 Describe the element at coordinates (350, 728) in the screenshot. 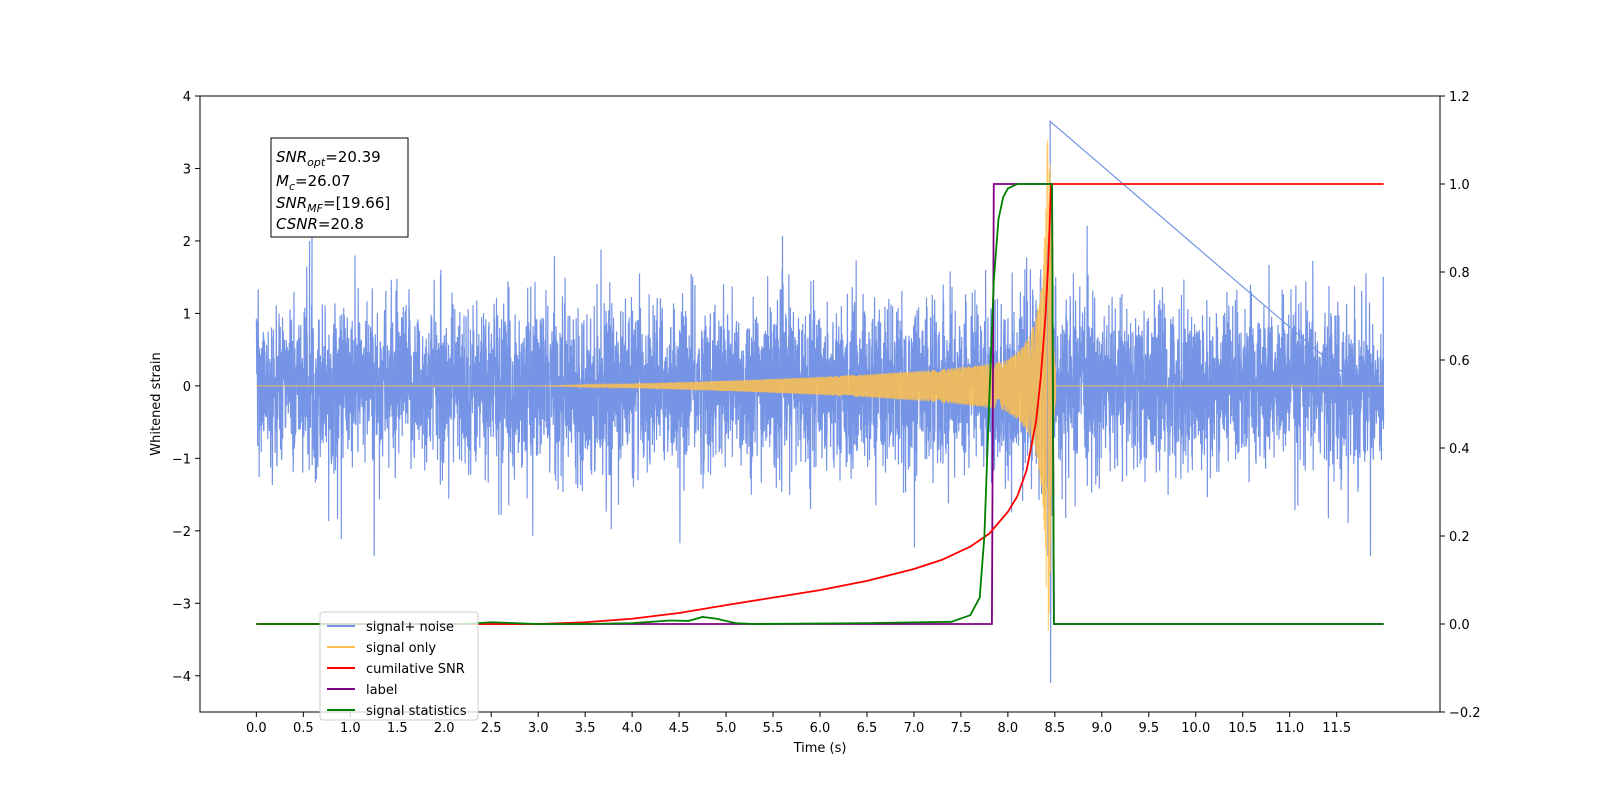

I see `x-tick-label: 1.0` at that location.